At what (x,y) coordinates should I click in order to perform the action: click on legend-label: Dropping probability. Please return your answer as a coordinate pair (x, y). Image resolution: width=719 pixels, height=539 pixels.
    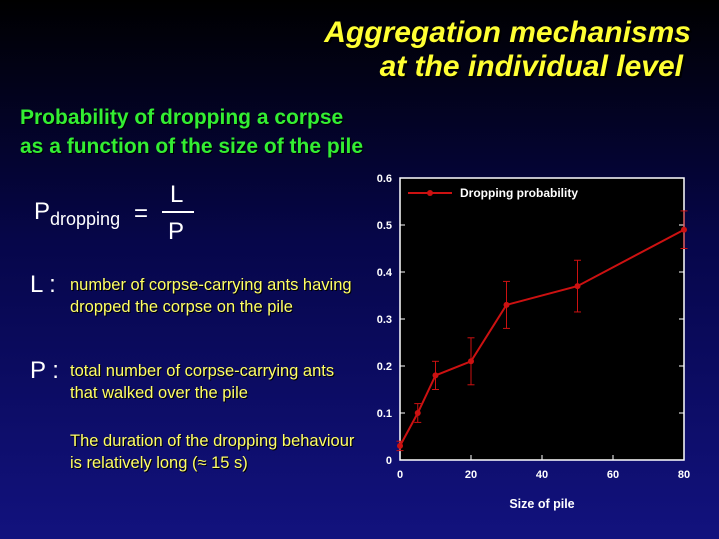
    Looking at the image, I should click on (519, 193).